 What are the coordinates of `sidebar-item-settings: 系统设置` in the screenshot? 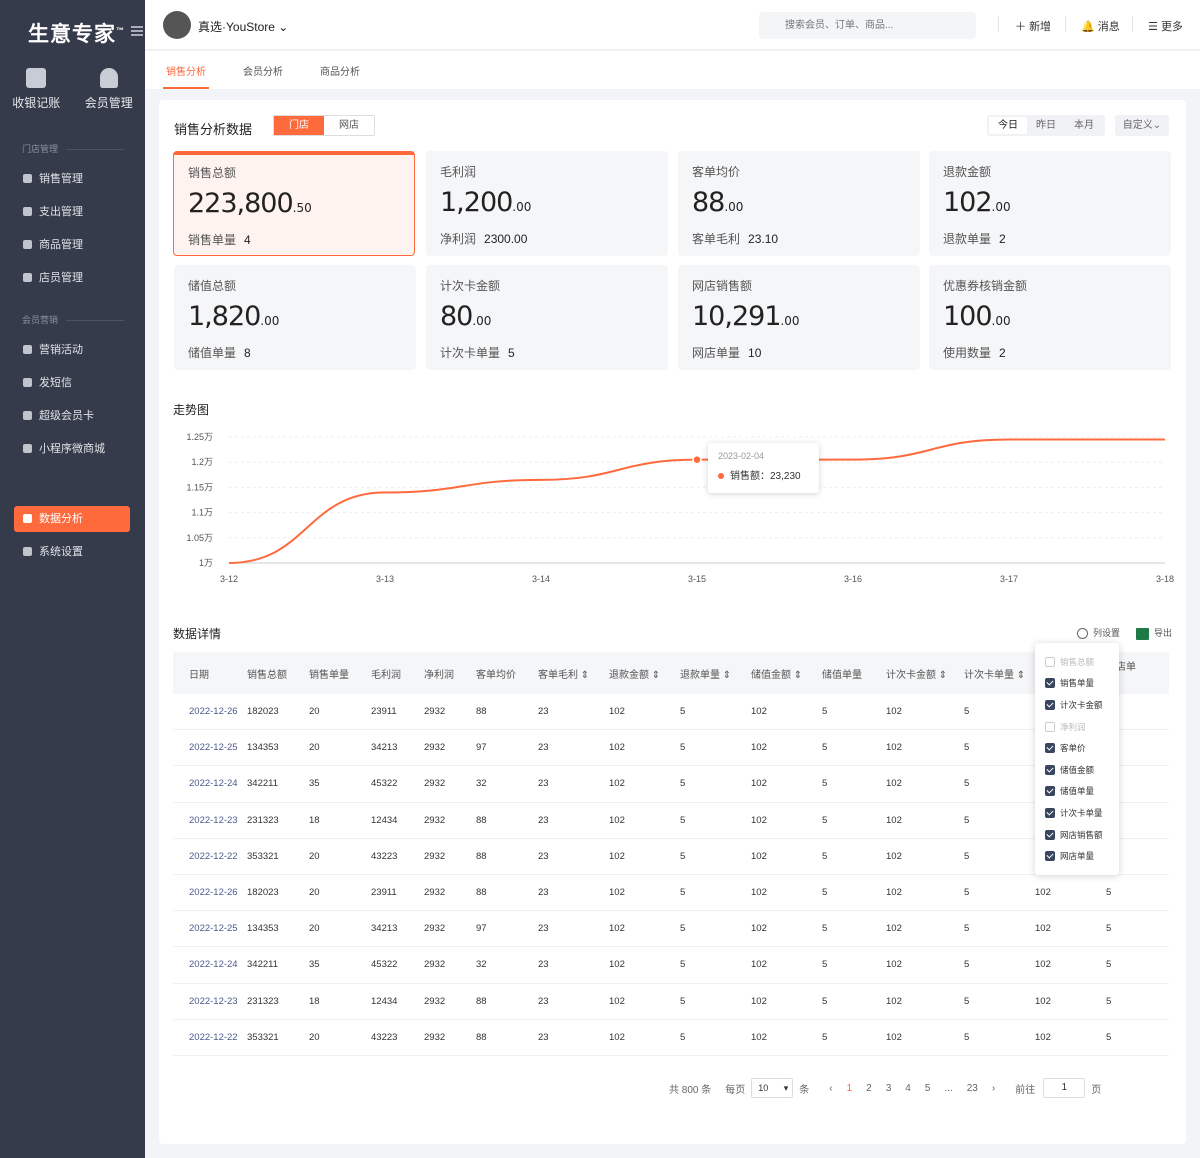 It's located at (72, 552).